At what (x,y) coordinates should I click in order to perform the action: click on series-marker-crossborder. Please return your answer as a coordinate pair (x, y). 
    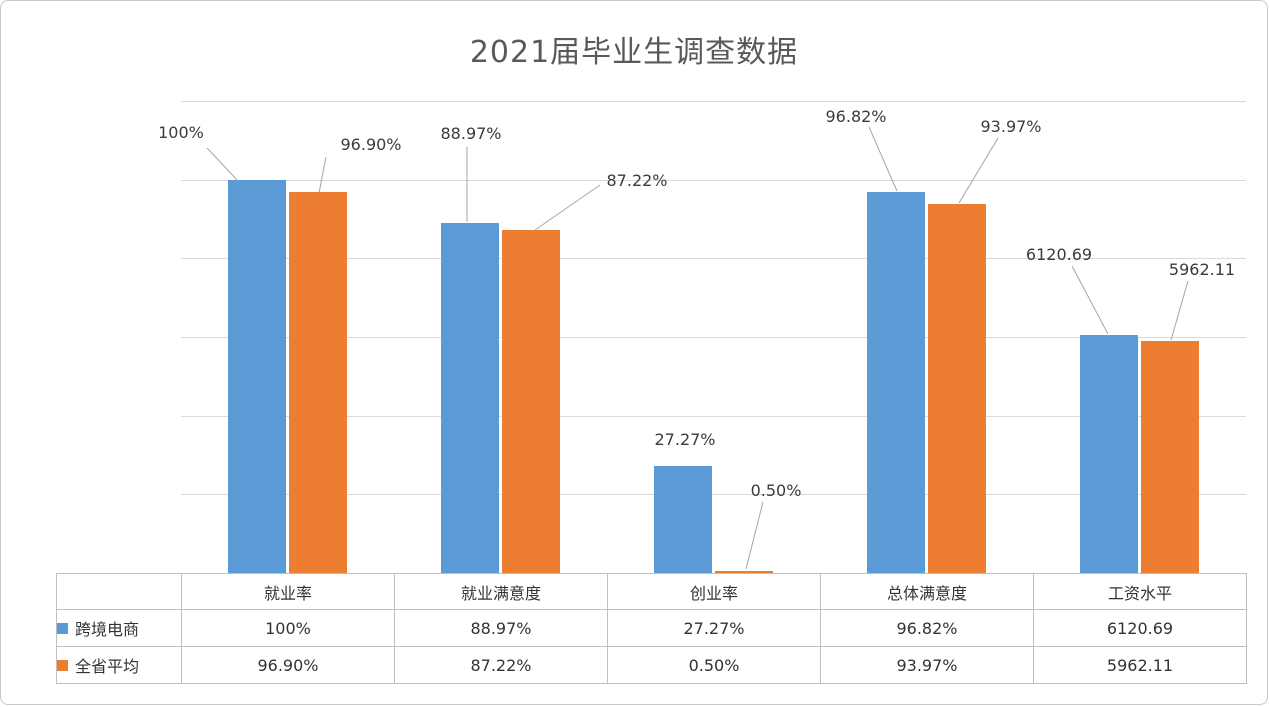
    Looking at the image, I should click on (62, 628).